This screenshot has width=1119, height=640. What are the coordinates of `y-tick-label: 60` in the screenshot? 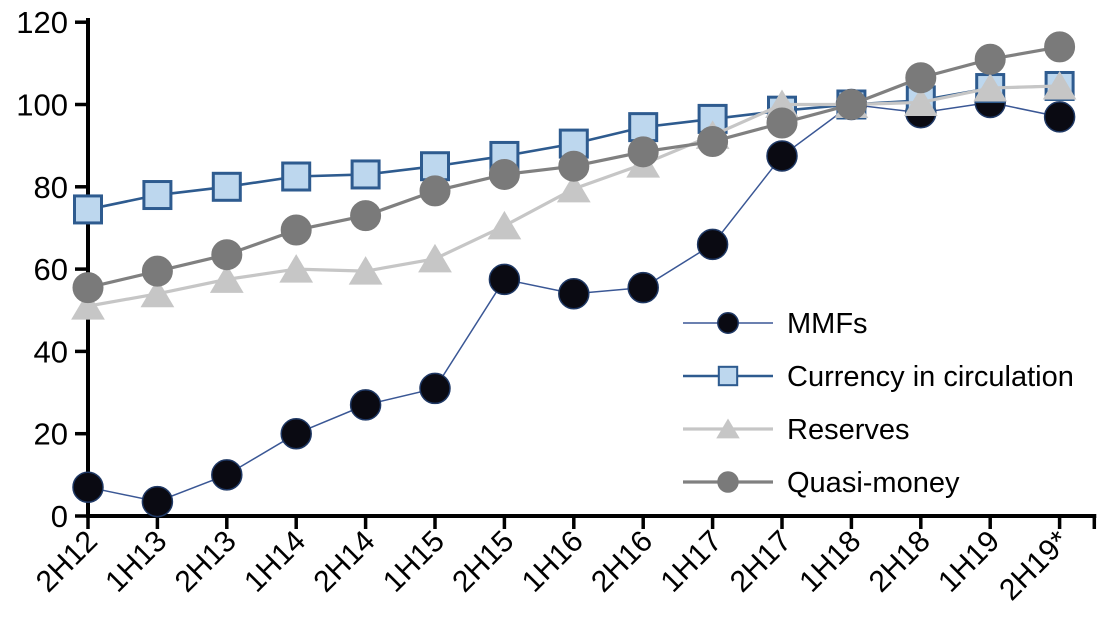 It's located at (51, 269).